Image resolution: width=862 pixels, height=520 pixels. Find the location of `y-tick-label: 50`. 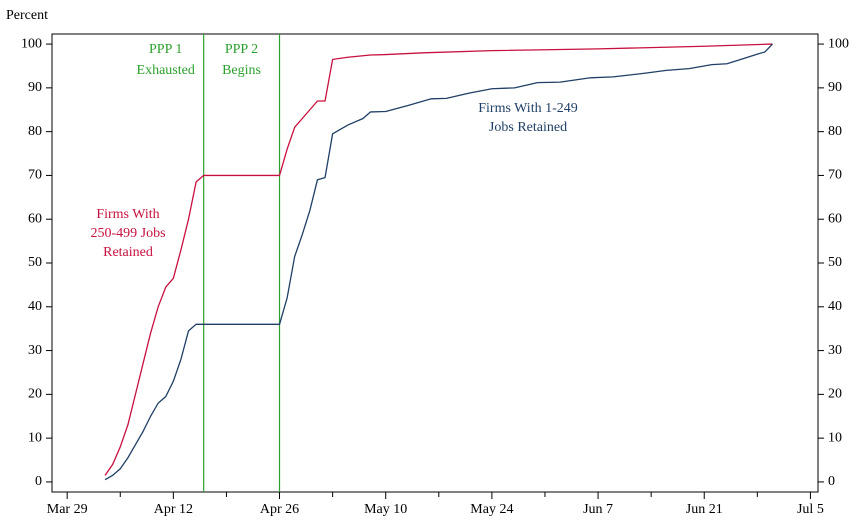

y-tick-label: 50 is located at coordinates (35, 262).